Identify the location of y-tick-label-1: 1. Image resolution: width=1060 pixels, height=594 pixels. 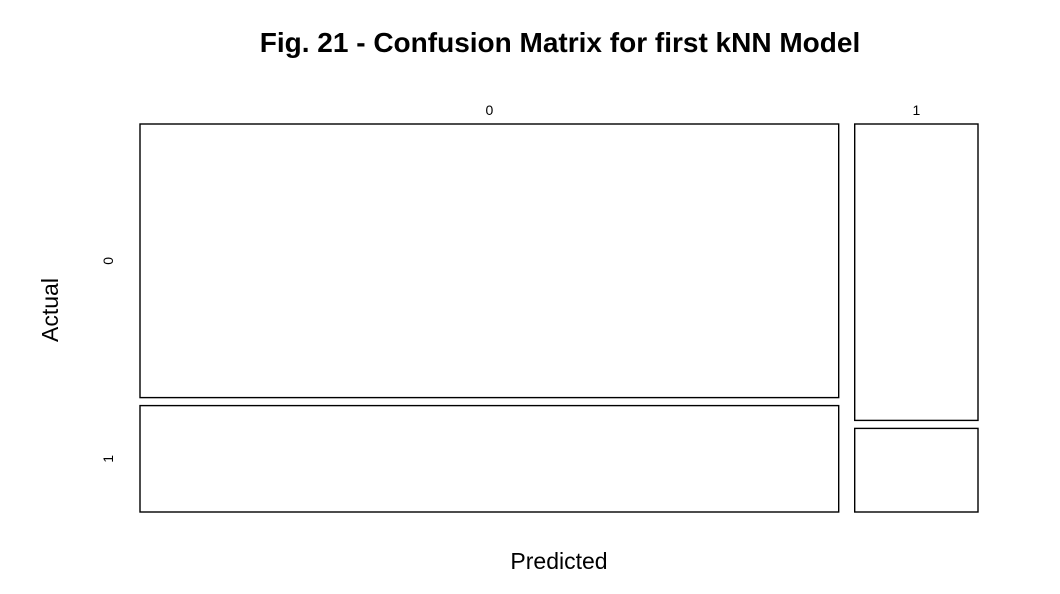
(108, 459).